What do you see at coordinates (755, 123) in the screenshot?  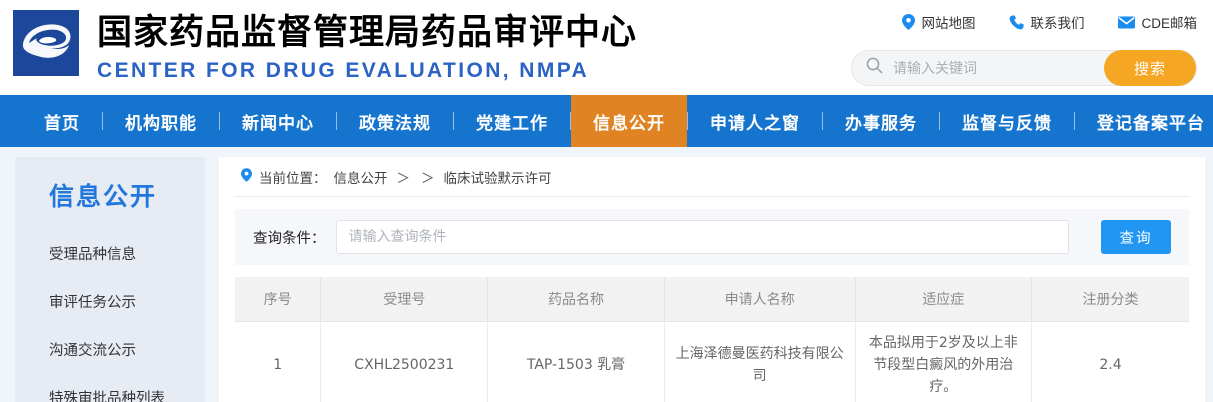 I see `nav-item-applicant-window: 申请人之窗` at bounding box center [755, 123].